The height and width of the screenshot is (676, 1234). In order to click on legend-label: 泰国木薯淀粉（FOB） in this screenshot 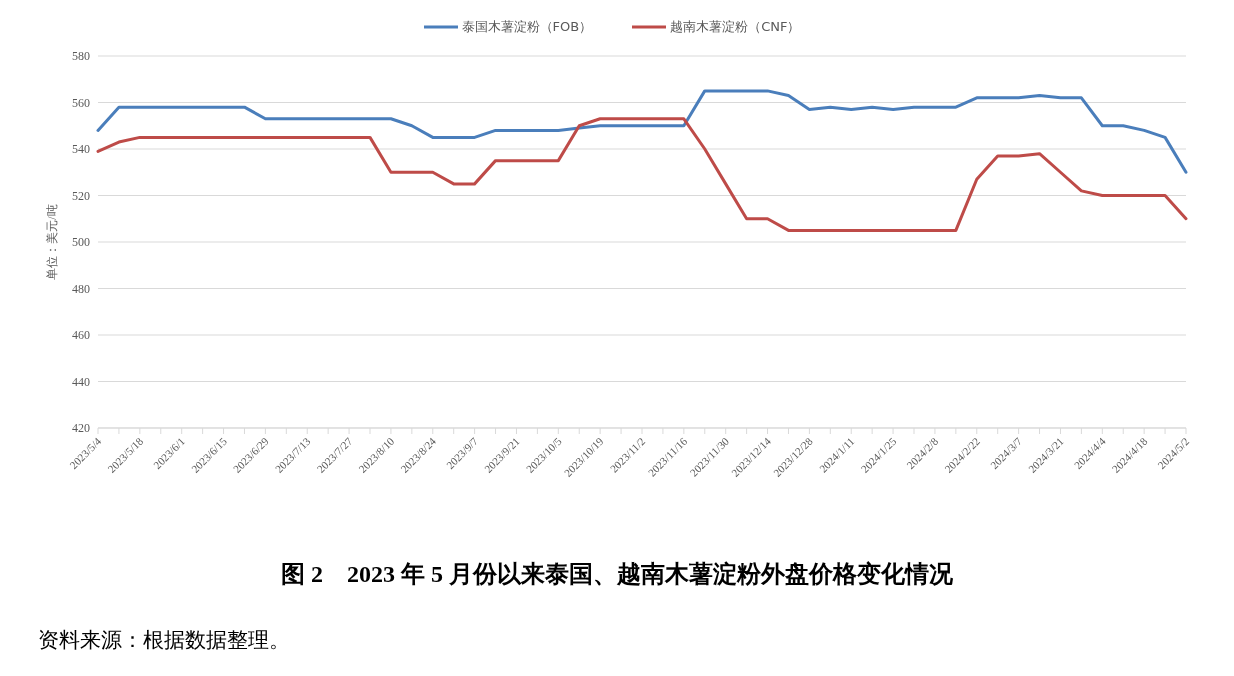, I will do `click(526, 27)`.